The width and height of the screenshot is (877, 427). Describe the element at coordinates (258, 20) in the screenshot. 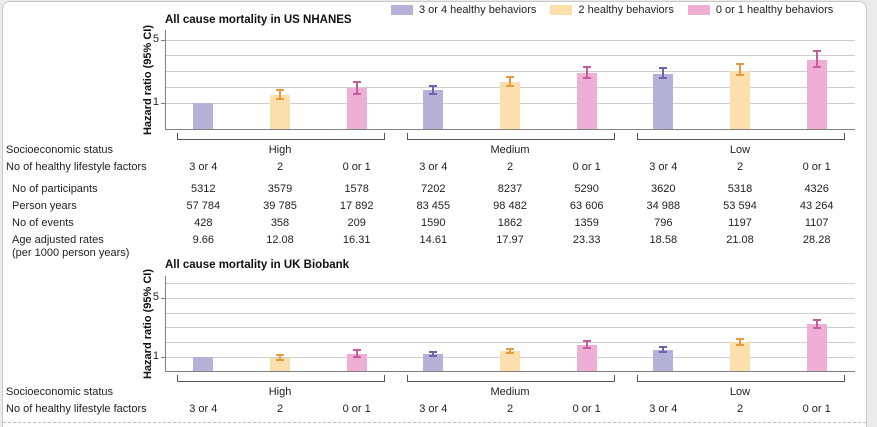

I see `chart-title-us-nhanes: All cause mortality in US NHANES` at that location.